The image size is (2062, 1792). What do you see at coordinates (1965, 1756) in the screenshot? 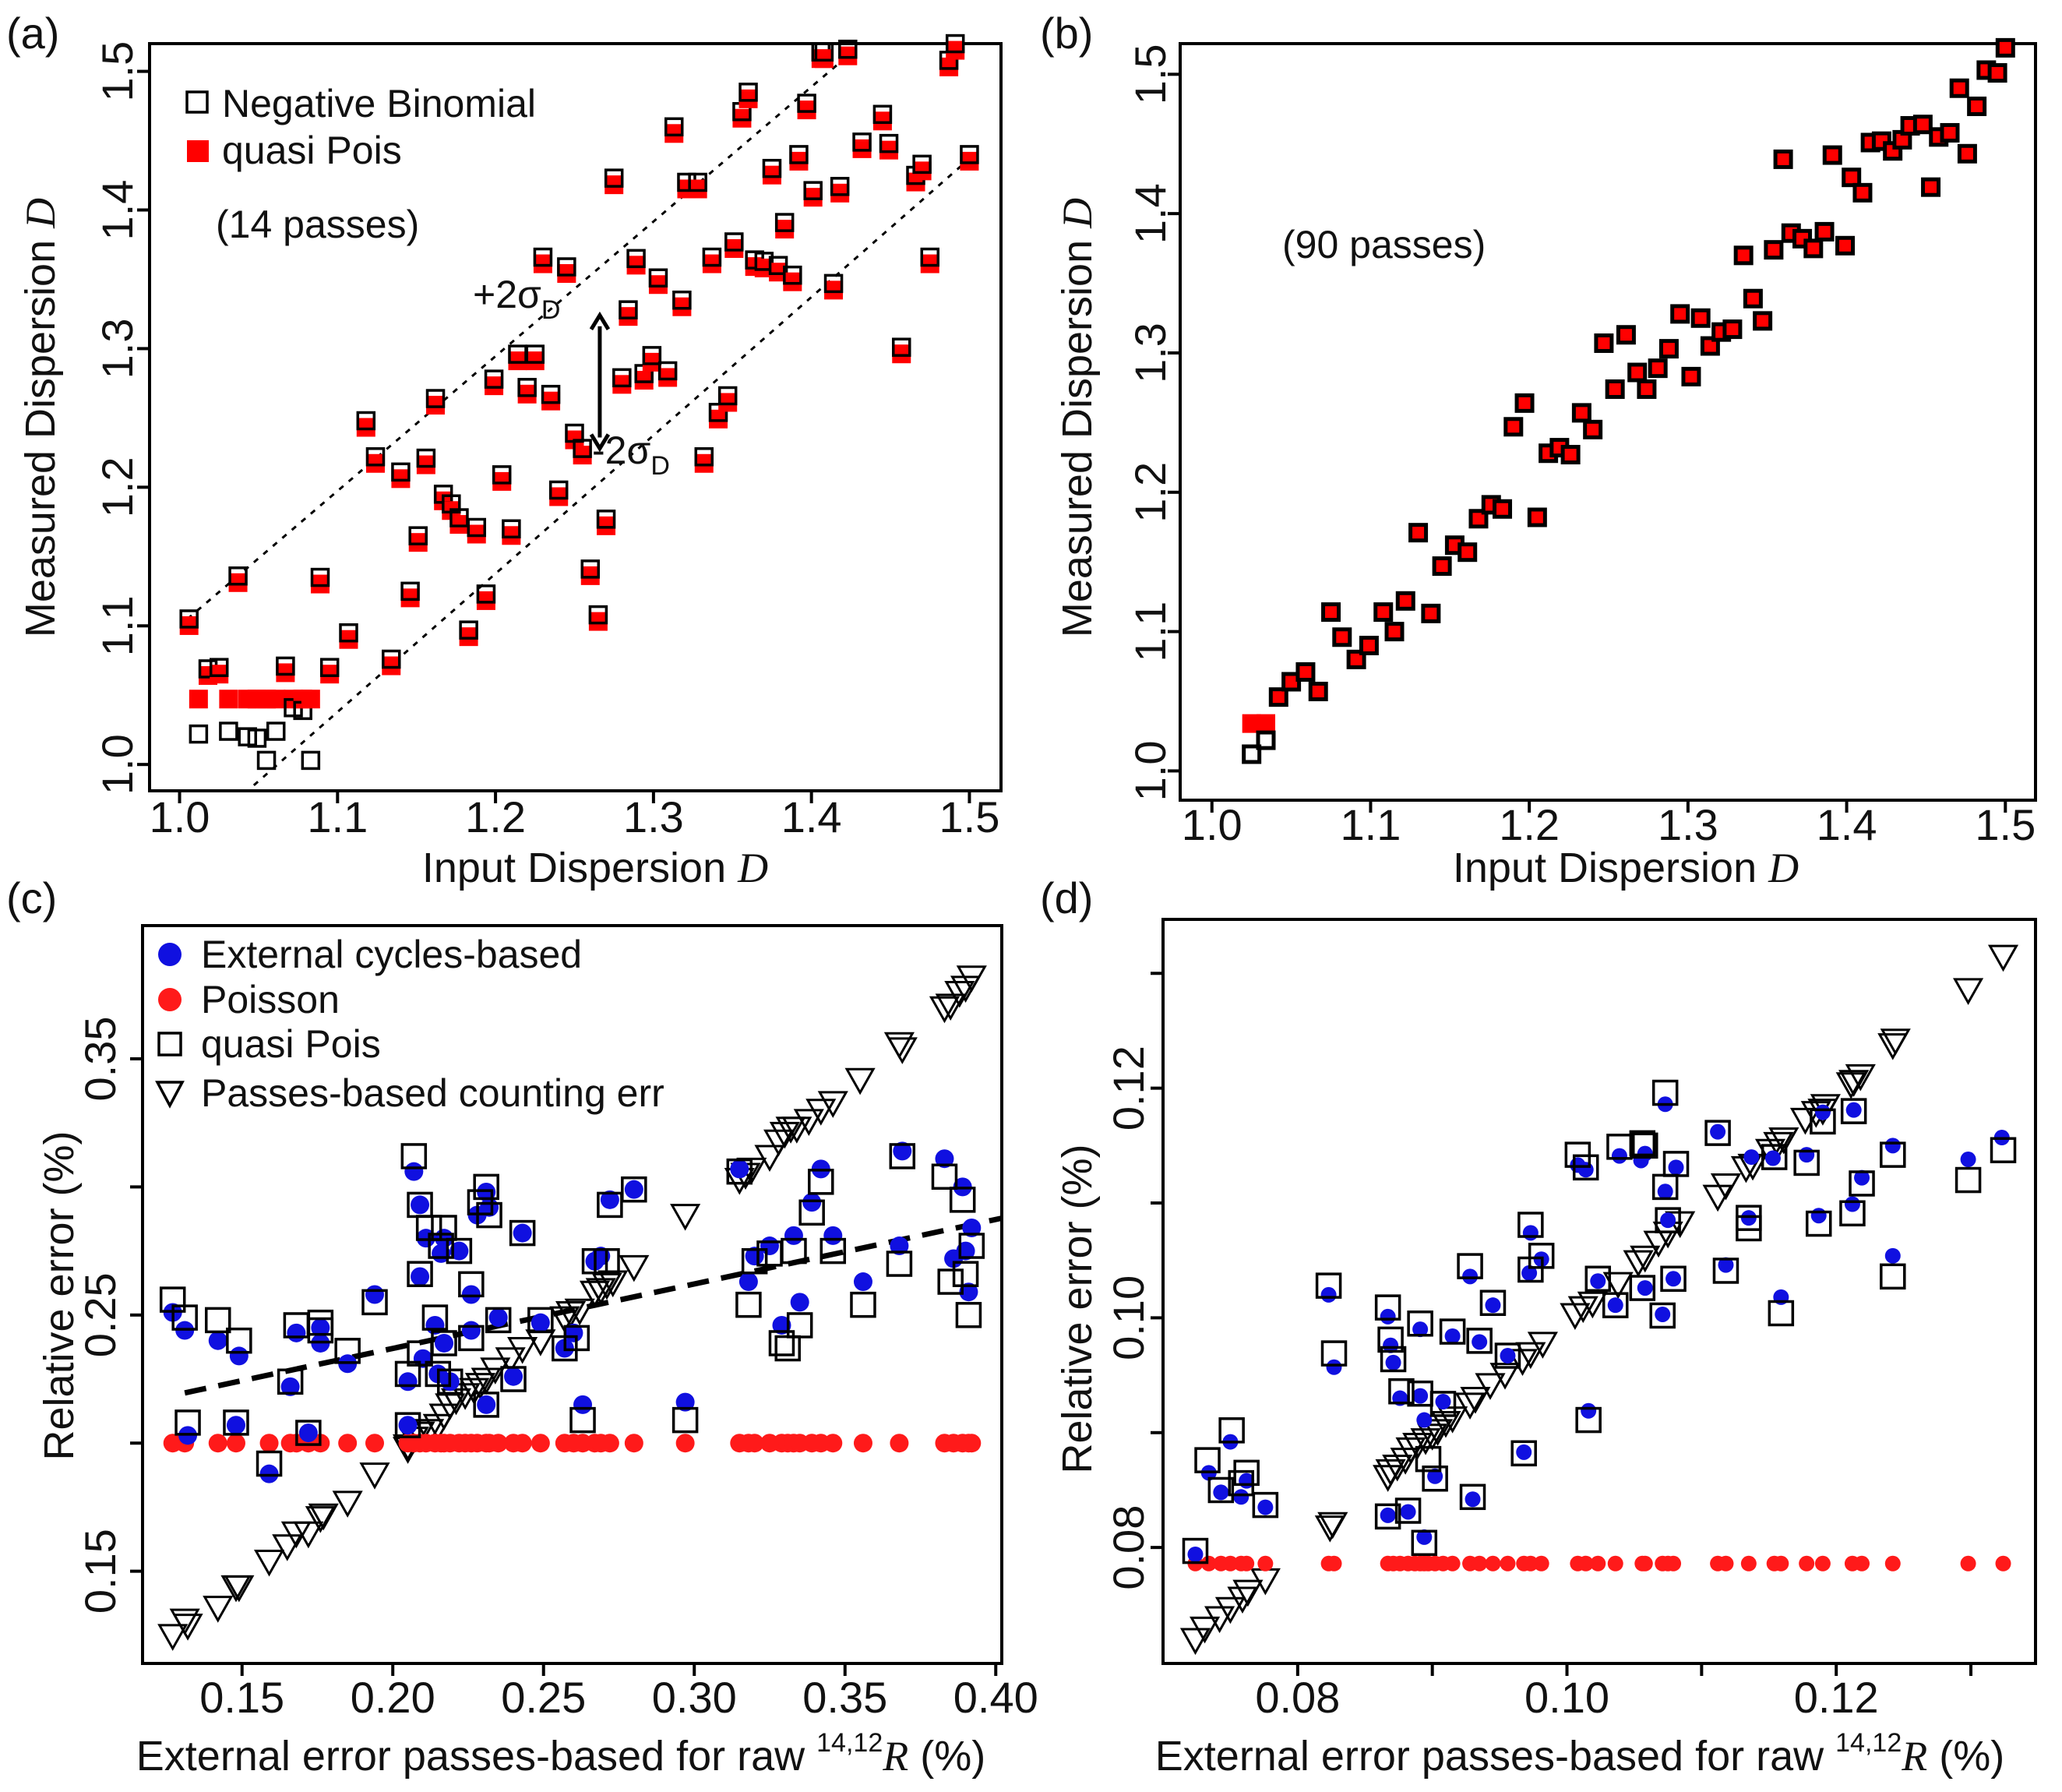
I see `x-axis-title-unit: (%)` at bounding box center [1965, 1756].